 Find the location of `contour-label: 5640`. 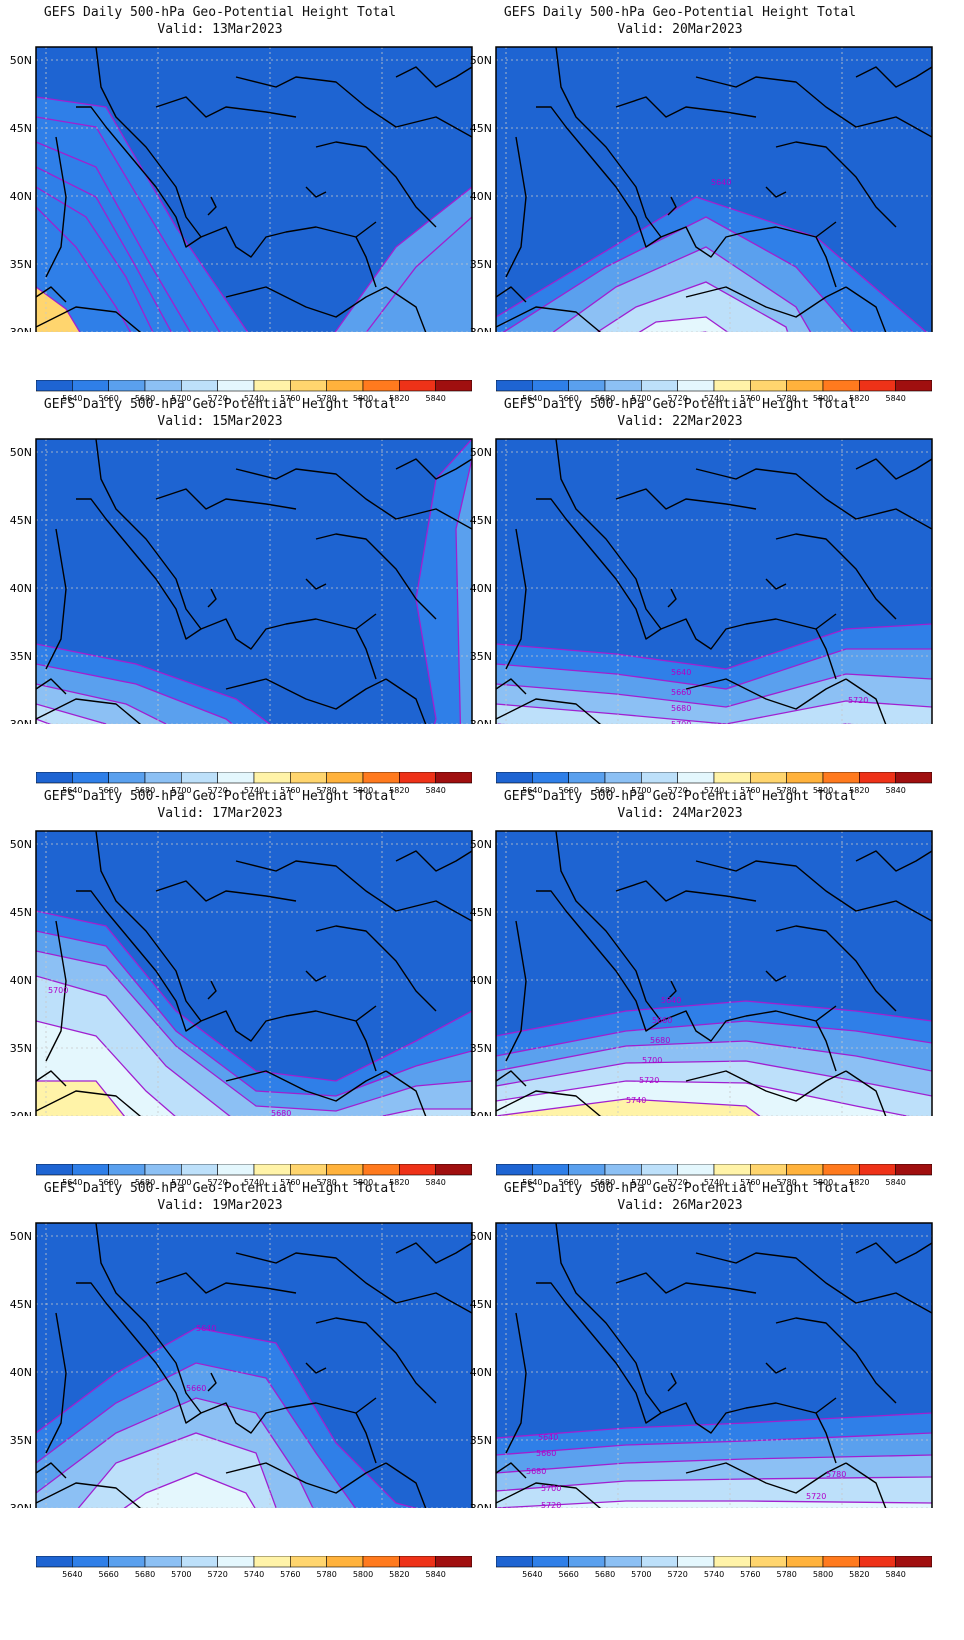

contour-label: 5640 is located at coordinates (671, 1000).